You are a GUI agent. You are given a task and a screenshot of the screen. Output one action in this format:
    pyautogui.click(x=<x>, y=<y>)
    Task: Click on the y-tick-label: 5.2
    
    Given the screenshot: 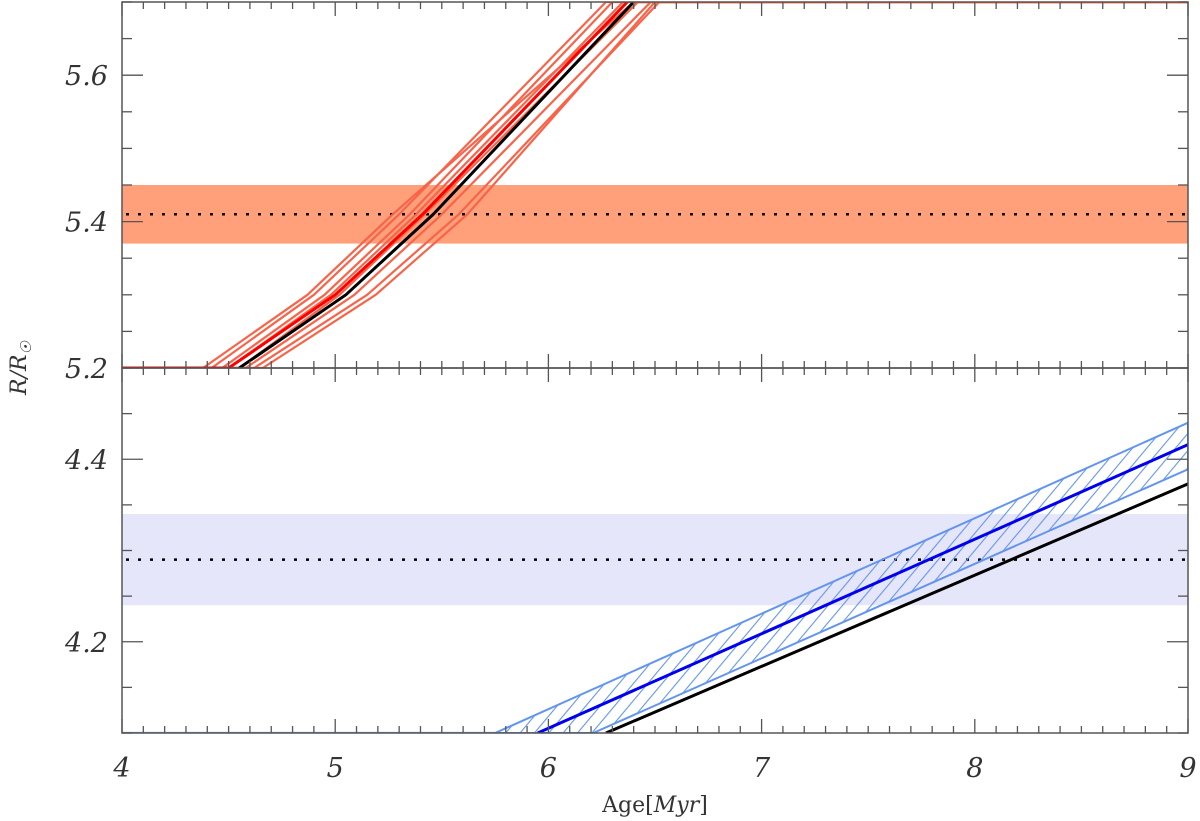 What is the action you would take?
    pyautogui.click(x=86, y=369)
    